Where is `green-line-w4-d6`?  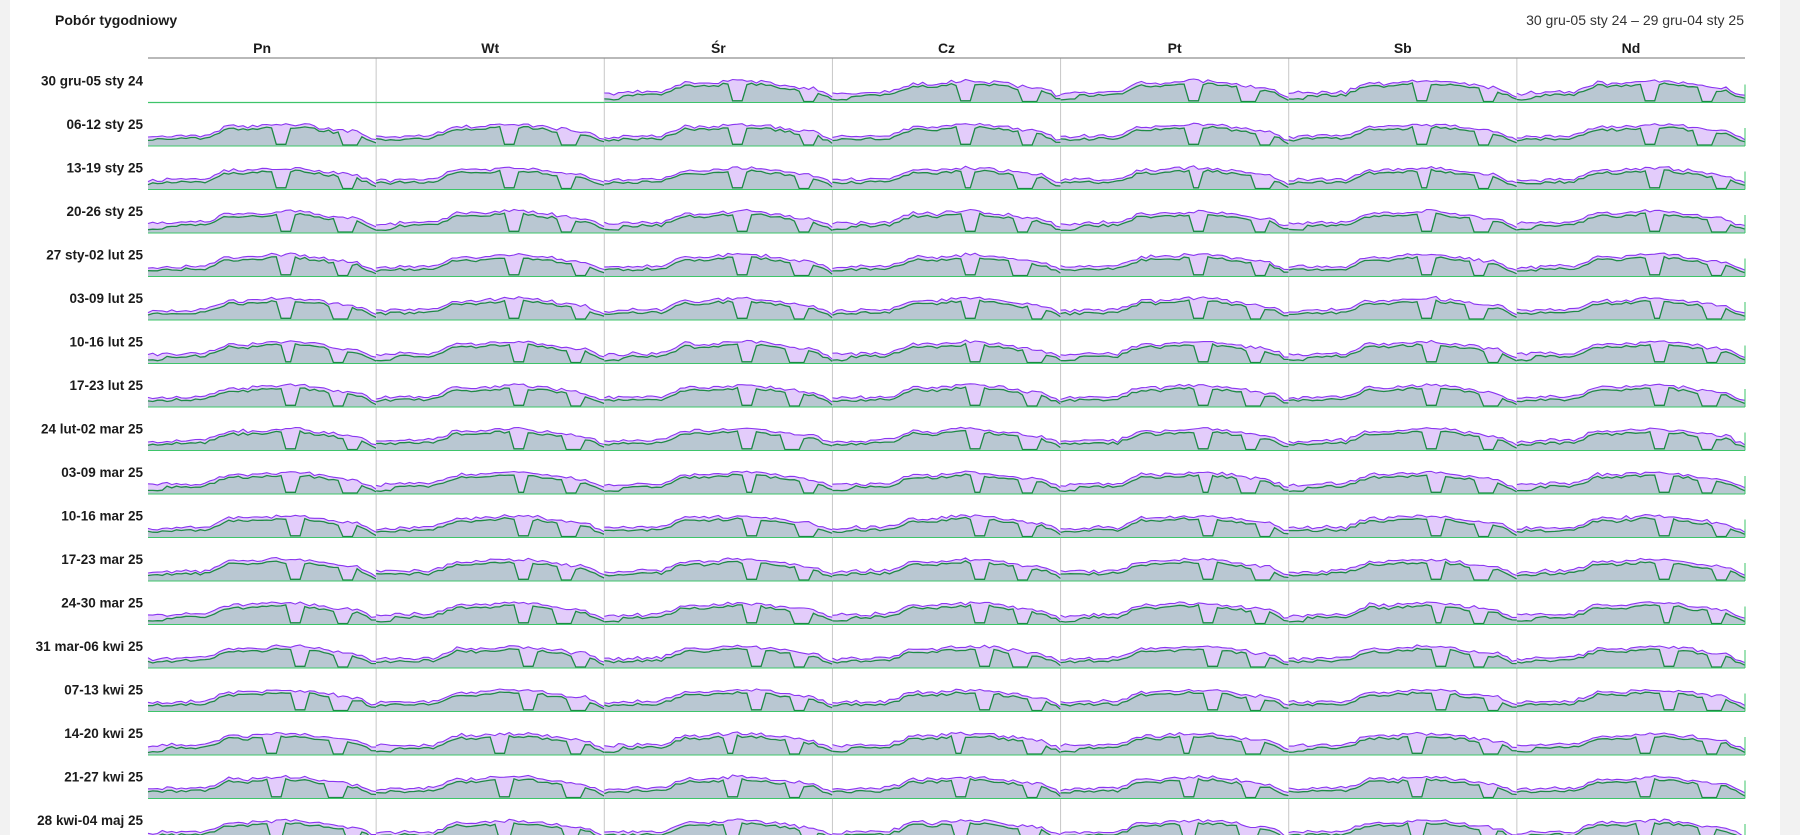 green-line-w4-d6 is located at coordinates (1631, 266).